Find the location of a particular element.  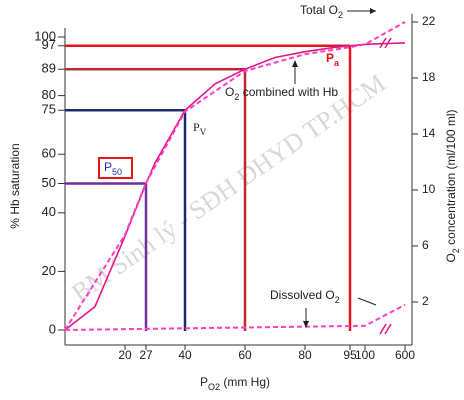

x-tick-label: 40 is located at coordinates (185, 355).